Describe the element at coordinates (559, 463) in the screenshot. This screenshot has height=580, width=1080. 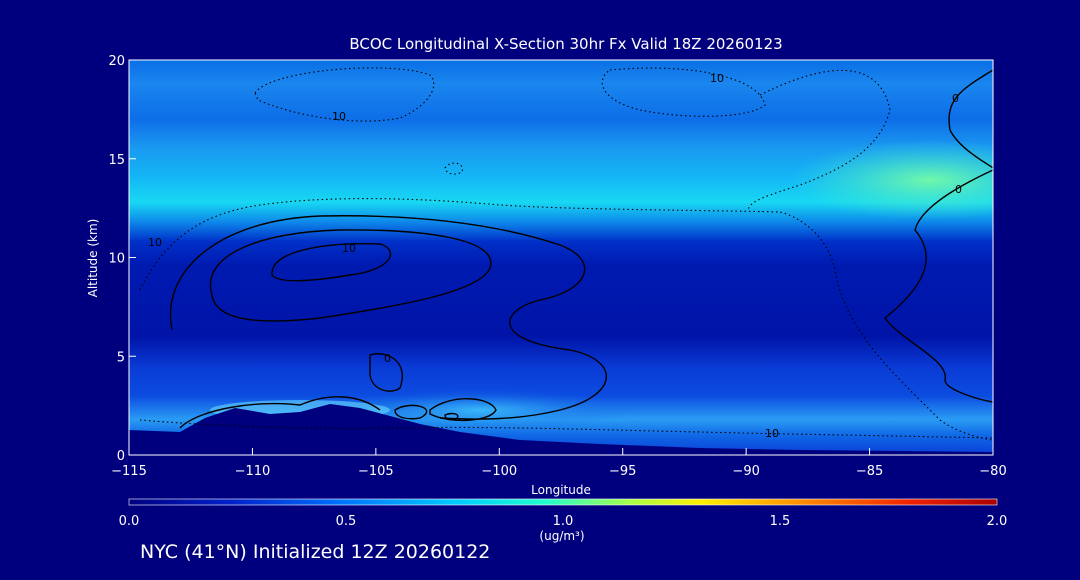
I see `x-axis: −115 −110 −105 −100 −95 −90 −85 −80` at that location.